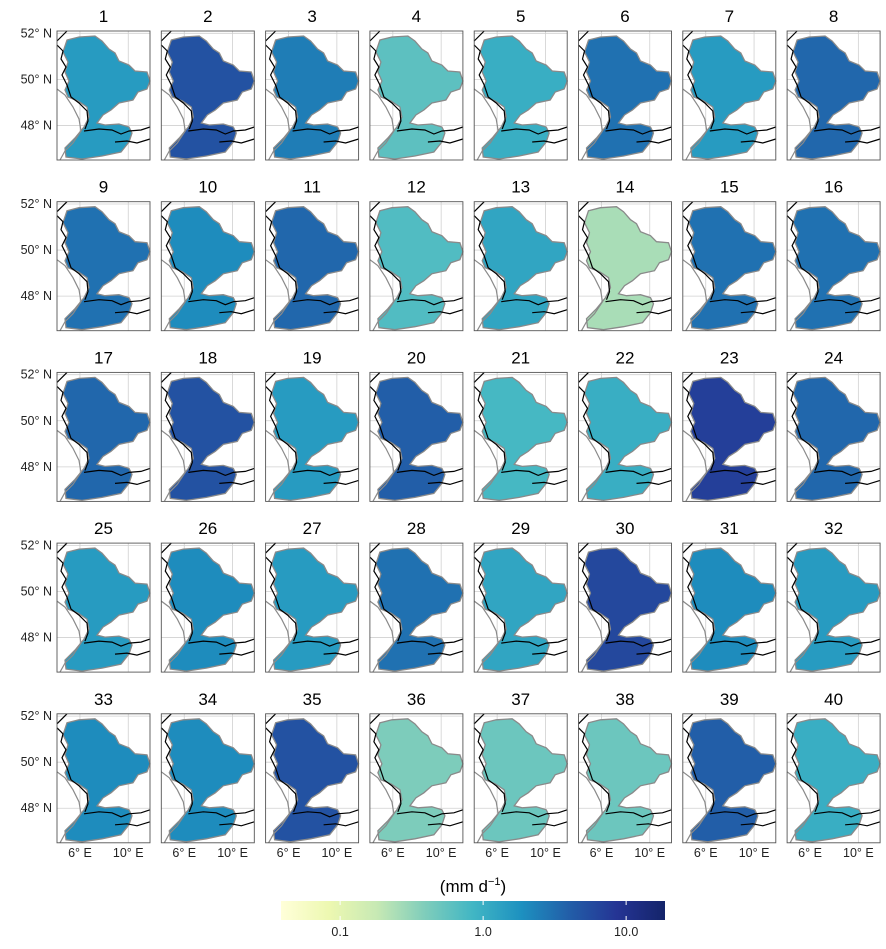  I want to click on panel: 40 6° E 10° E, so click(833, 775).